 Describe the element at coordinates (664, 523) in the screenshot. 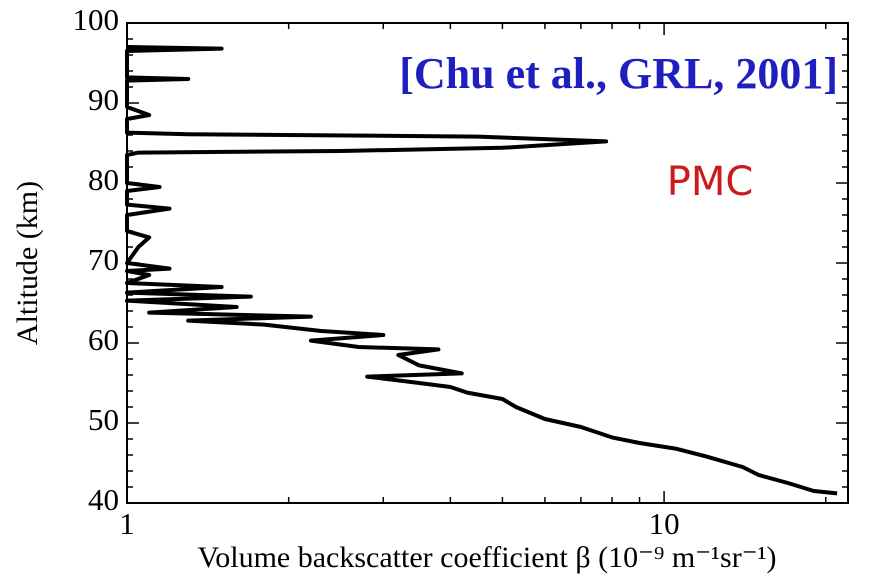

I see `x-tick-label: 10` at that location.